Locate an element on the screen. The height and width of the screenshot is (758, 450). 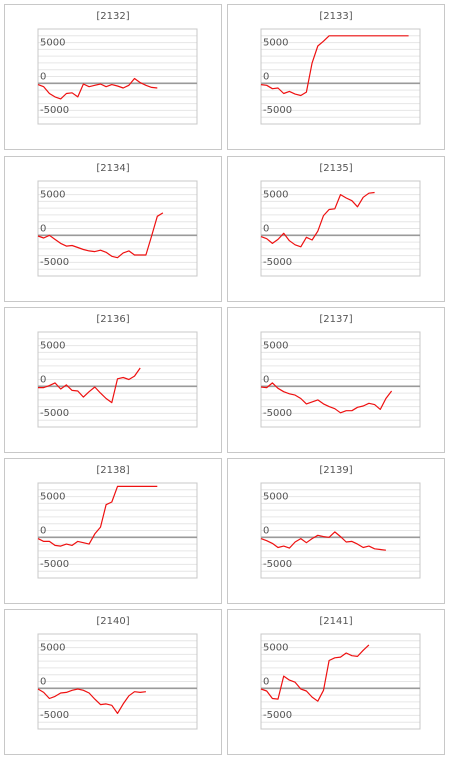
chart-panel: [2140] 5000 0 -5000 is located at coordinates (113, 682).